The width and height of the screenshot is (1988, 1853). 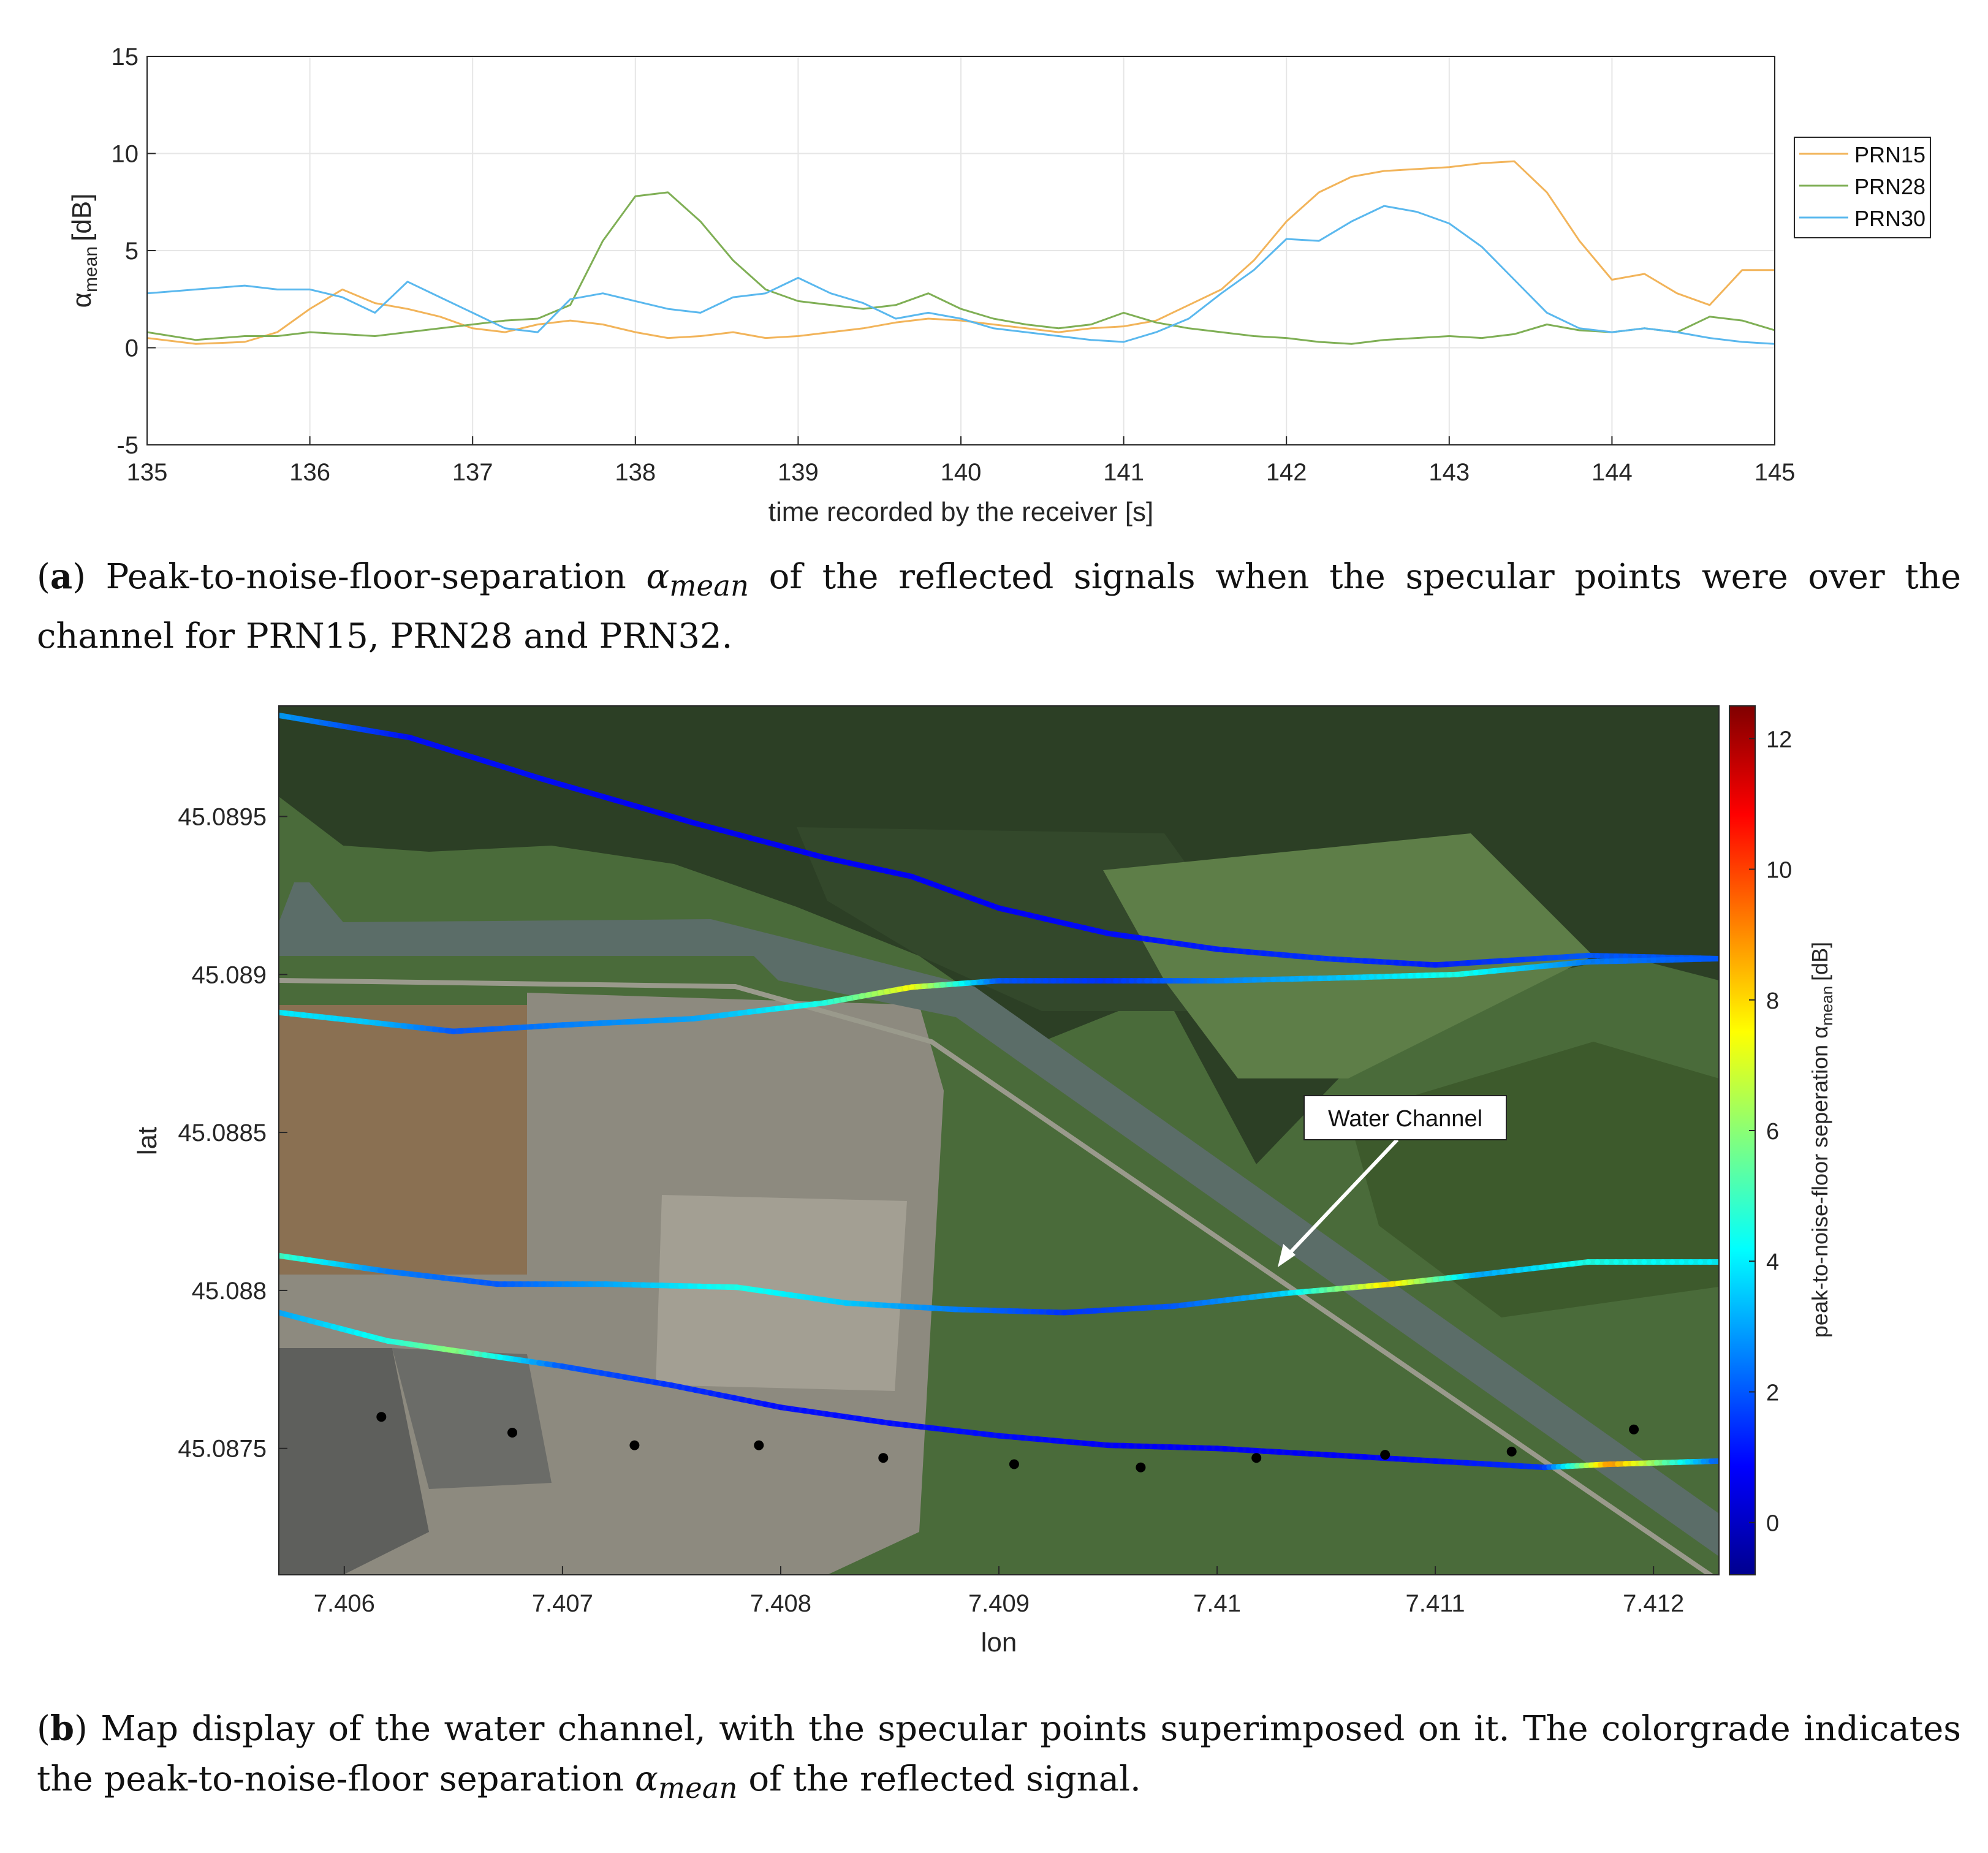 What do you see at coordinates (1890, 186) in the screenshot?
I see `legend-label-prn28: PRN28` at bounding box center [1890, 186].